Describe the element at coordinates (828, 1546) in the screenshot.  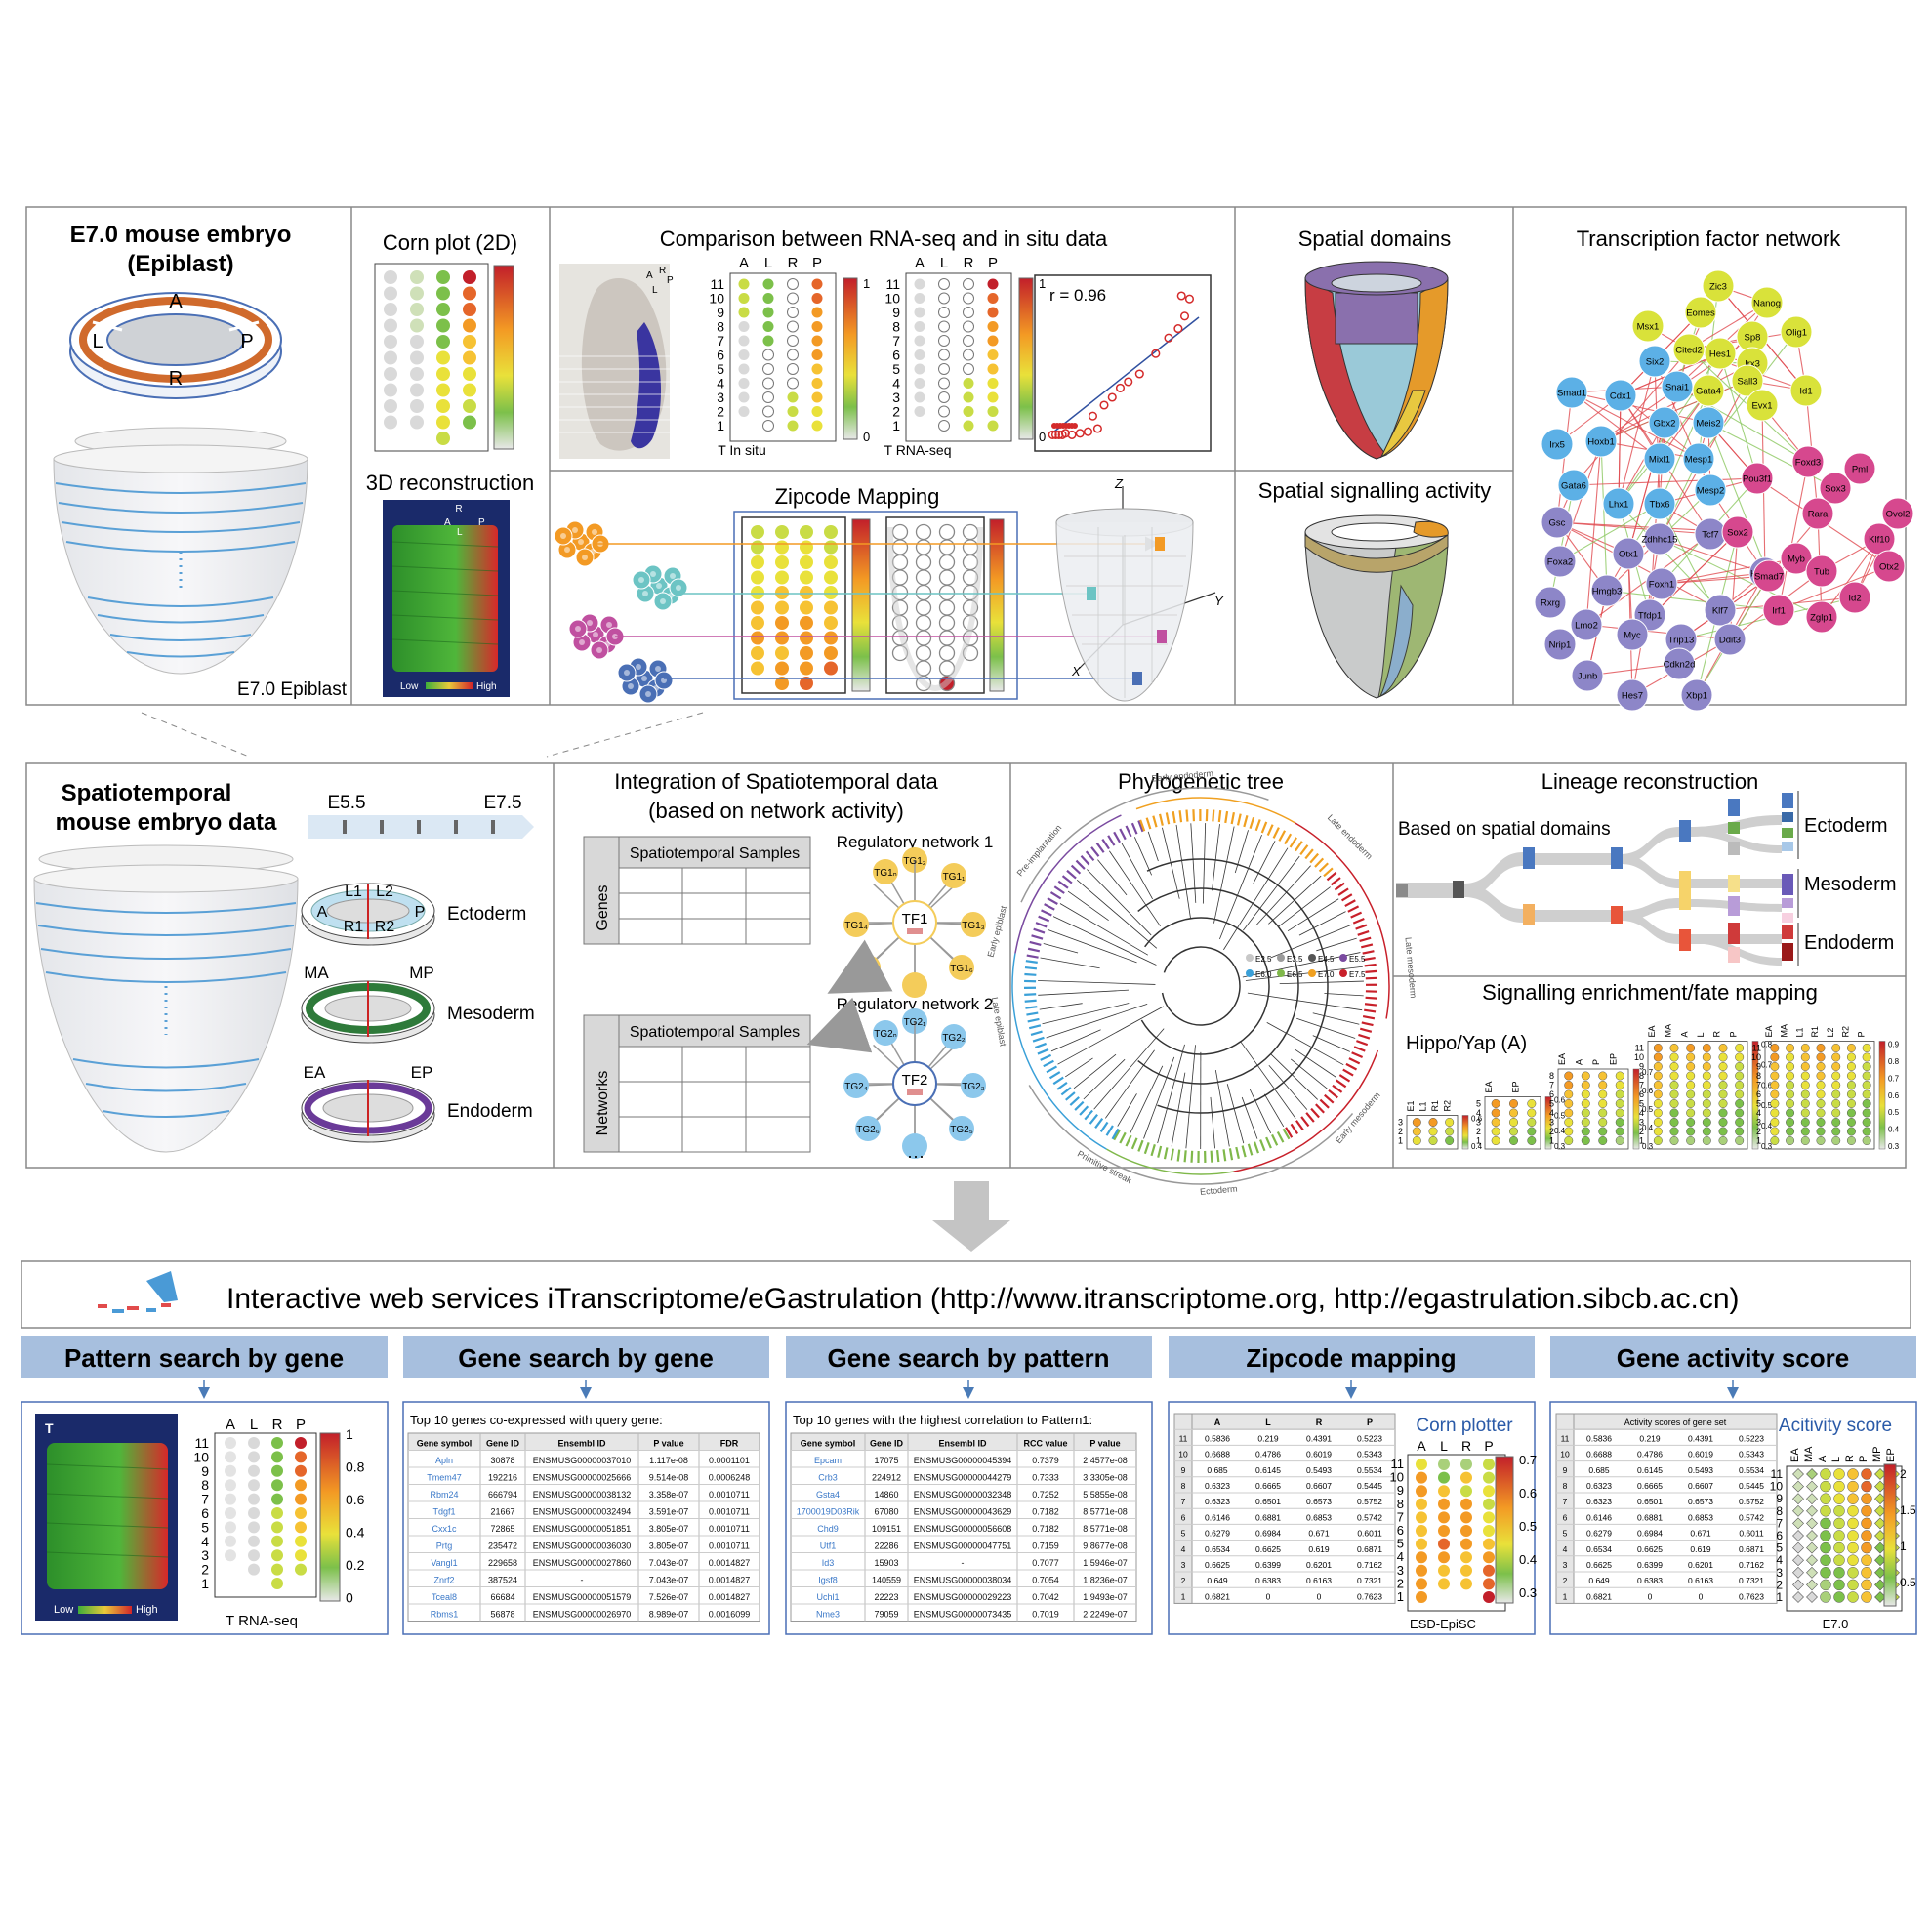
I see `gene-symbol-link: Utf1` at that location.